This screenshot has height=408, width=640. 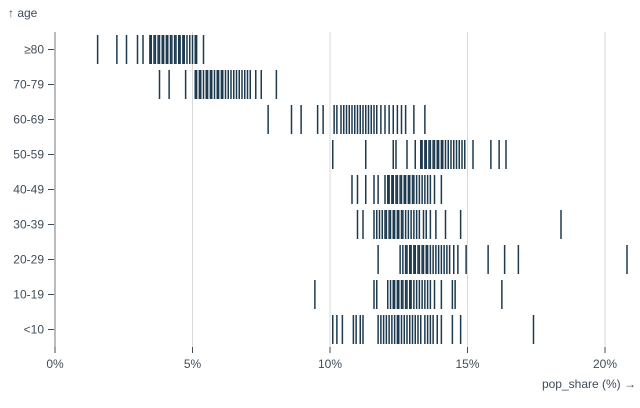 What do you see at coordinates (34, 50) in the screenshot?
I see `y-axis-label: ≥80` at bounding box center [34, 50].